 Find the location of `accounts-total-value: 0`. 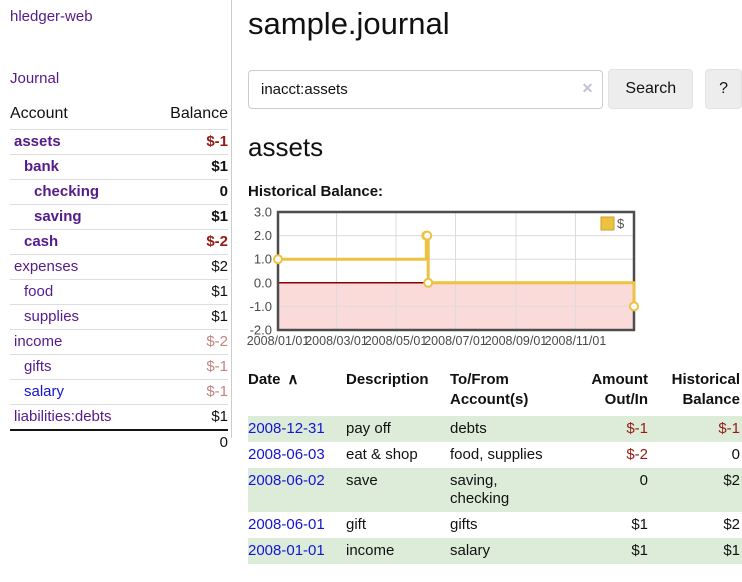

accounts-total-value: 0 is located at coordinates (188, 441).